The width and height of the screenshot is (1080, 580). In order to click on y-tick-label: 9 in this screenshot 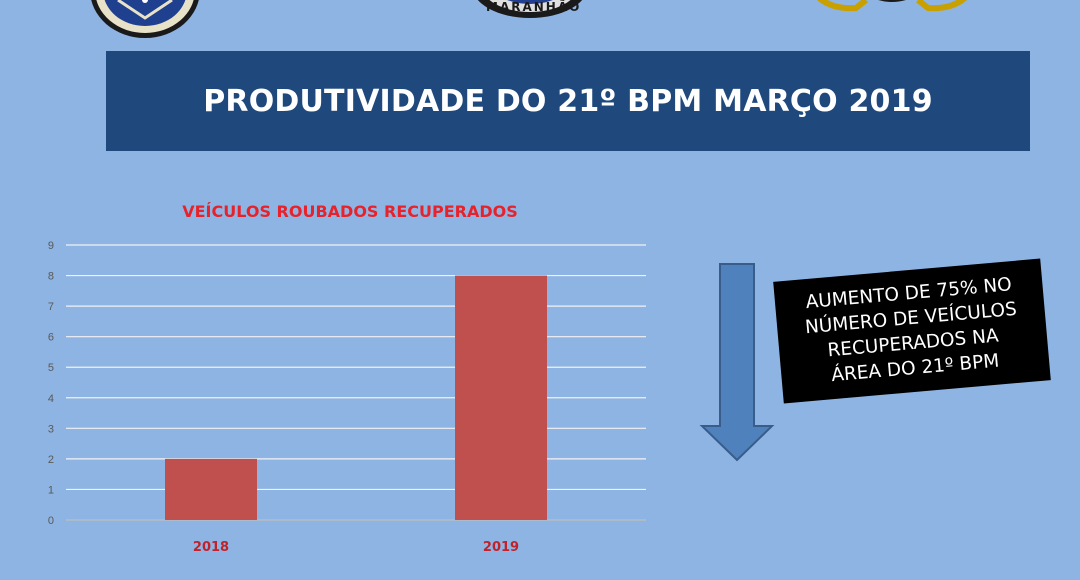, I will do `click(51, 246)`.